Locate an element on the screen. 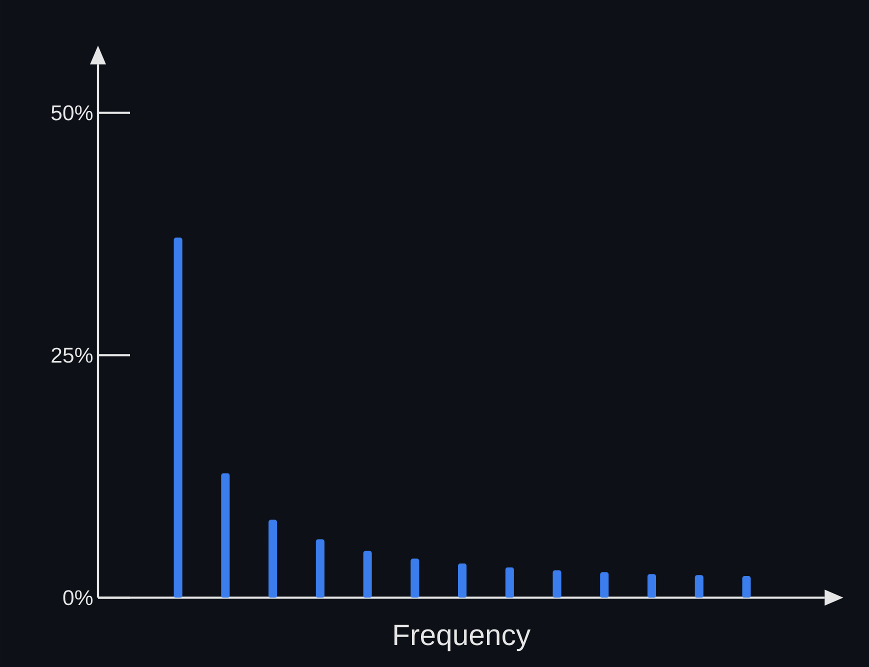  x-axis-title: Frequency is located at coordinates (462, 638).